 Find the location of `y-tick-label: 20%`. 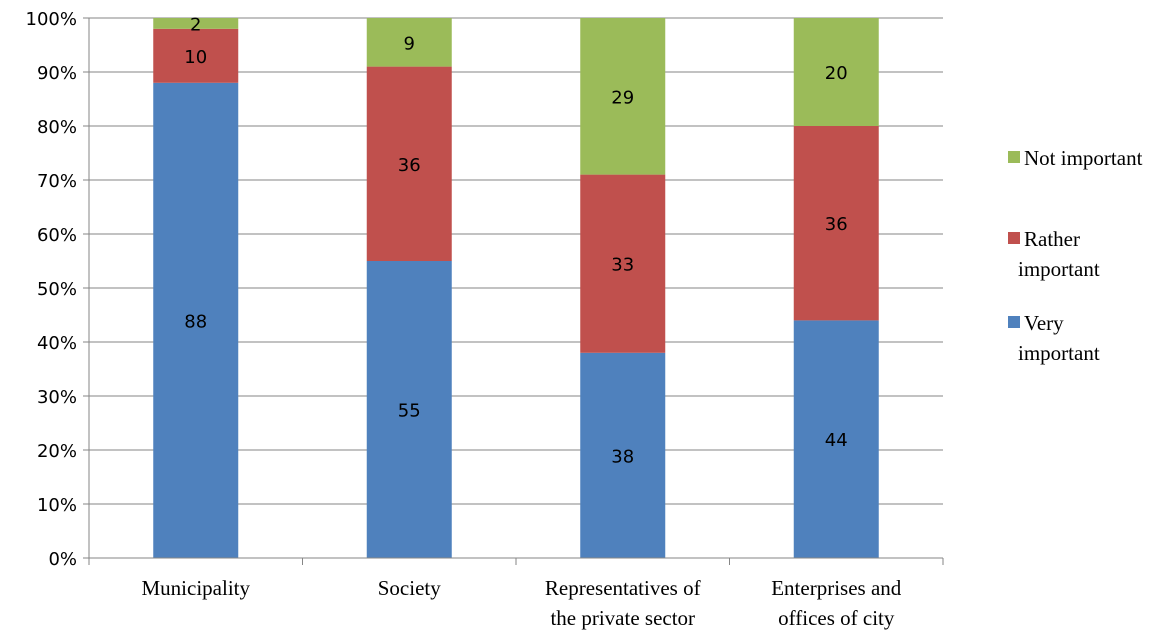

y-tick-label: 20% is located at coordinates (57, 451).